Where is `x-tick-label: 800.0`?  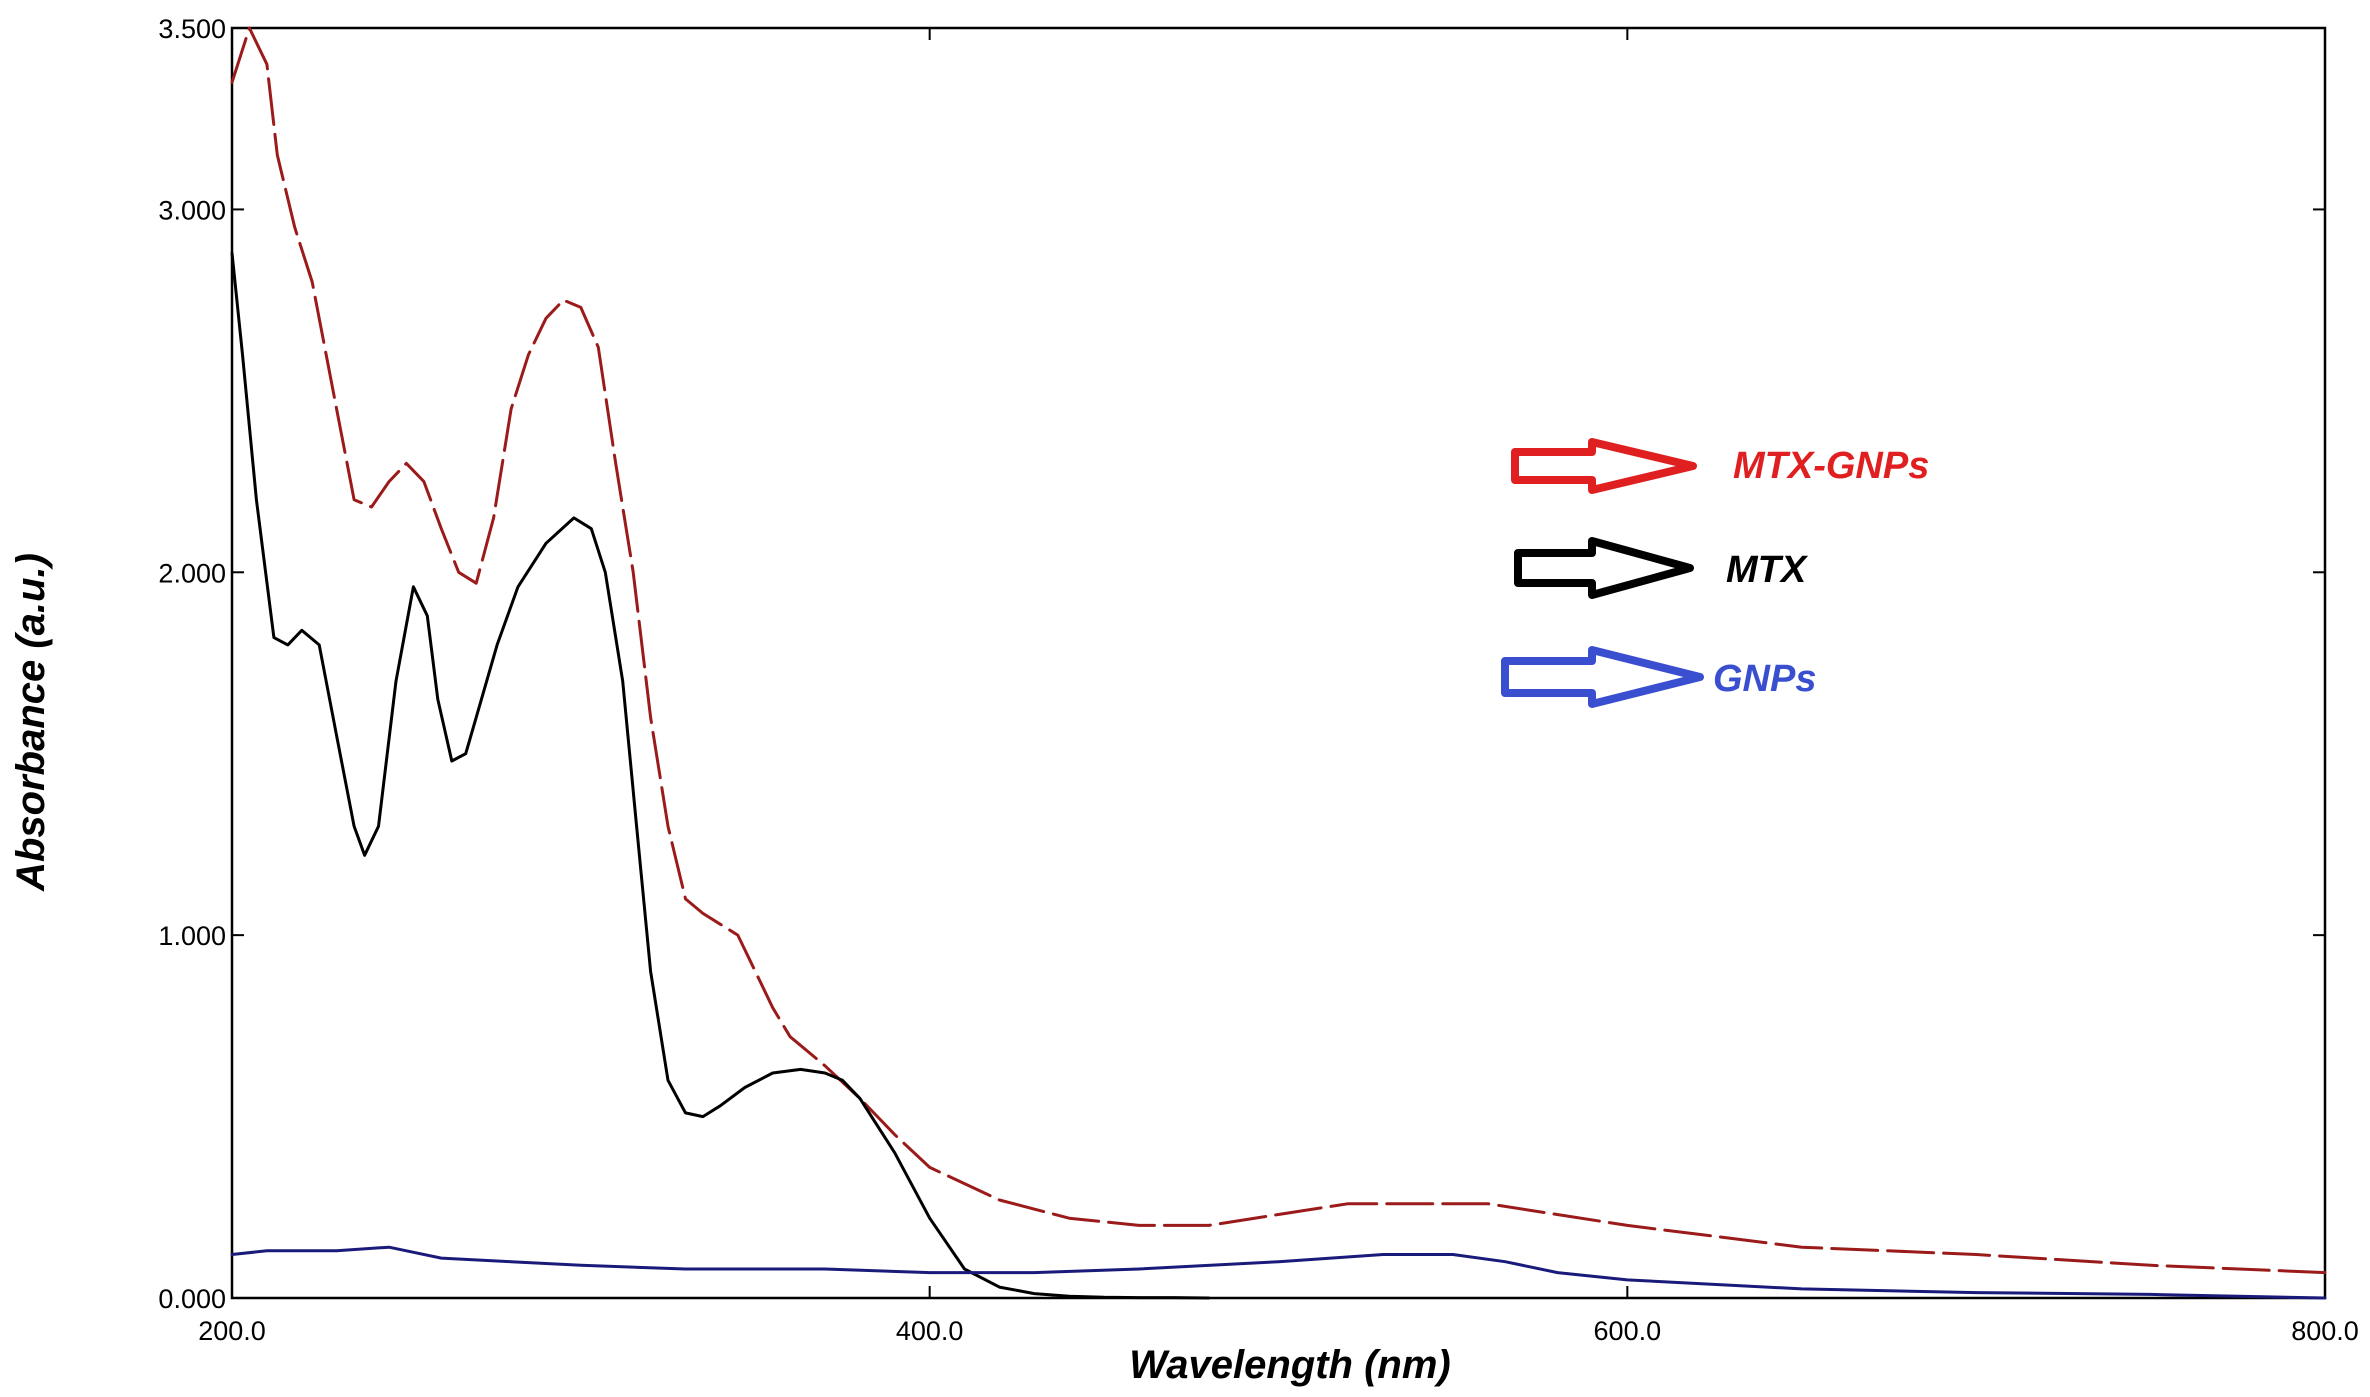 x-tick-label: 800.0 is located at coordinates (2325, 1331).